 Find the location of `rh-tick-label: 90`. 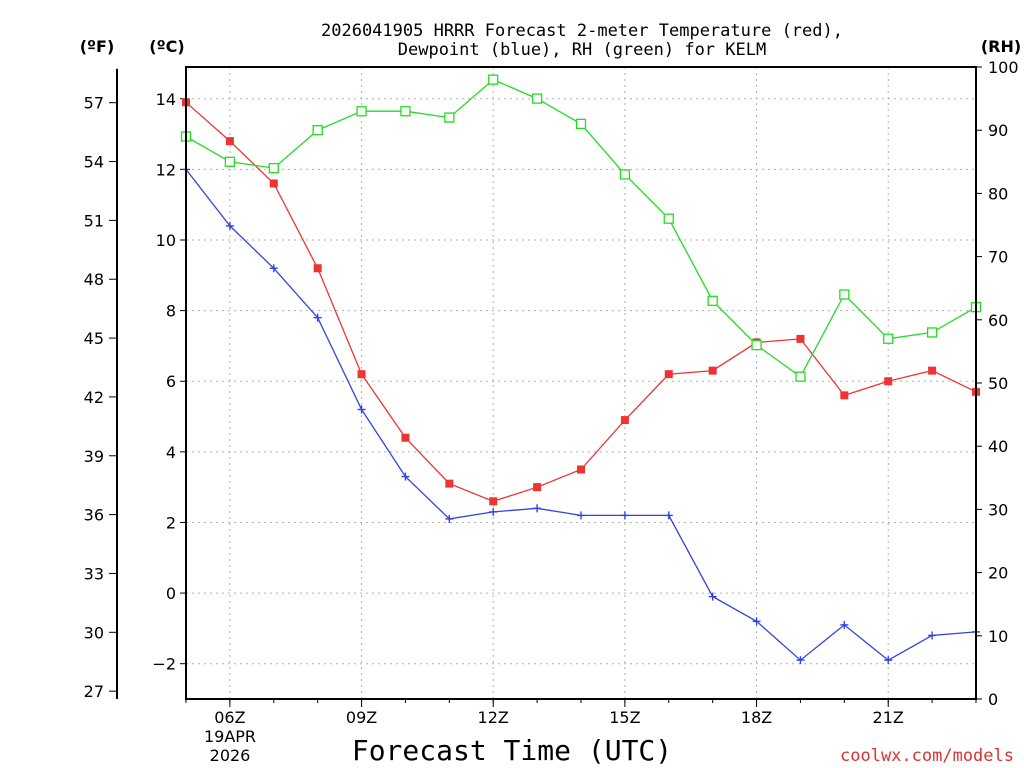

rh-tick-label: 90 is located at coordinates (998, 130).